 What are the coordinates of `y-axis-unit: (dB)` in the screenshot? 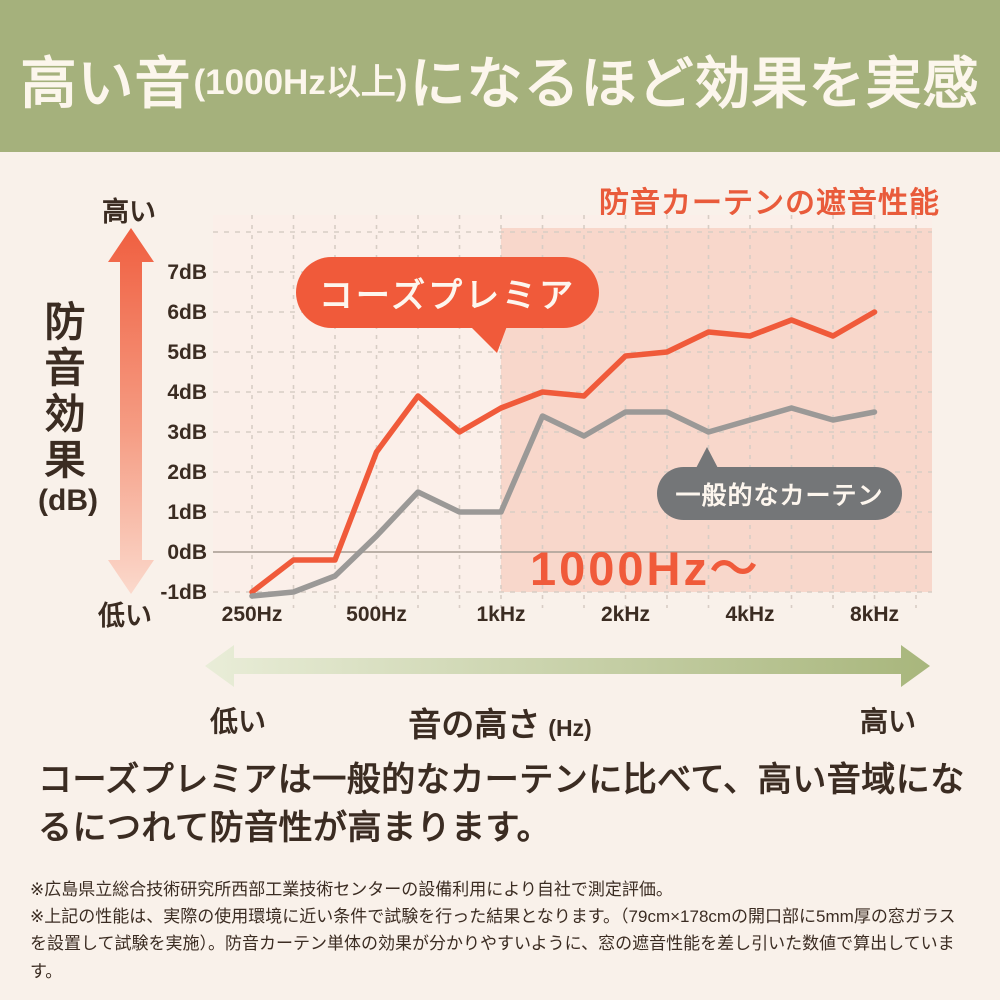 It's located at (68, 500).